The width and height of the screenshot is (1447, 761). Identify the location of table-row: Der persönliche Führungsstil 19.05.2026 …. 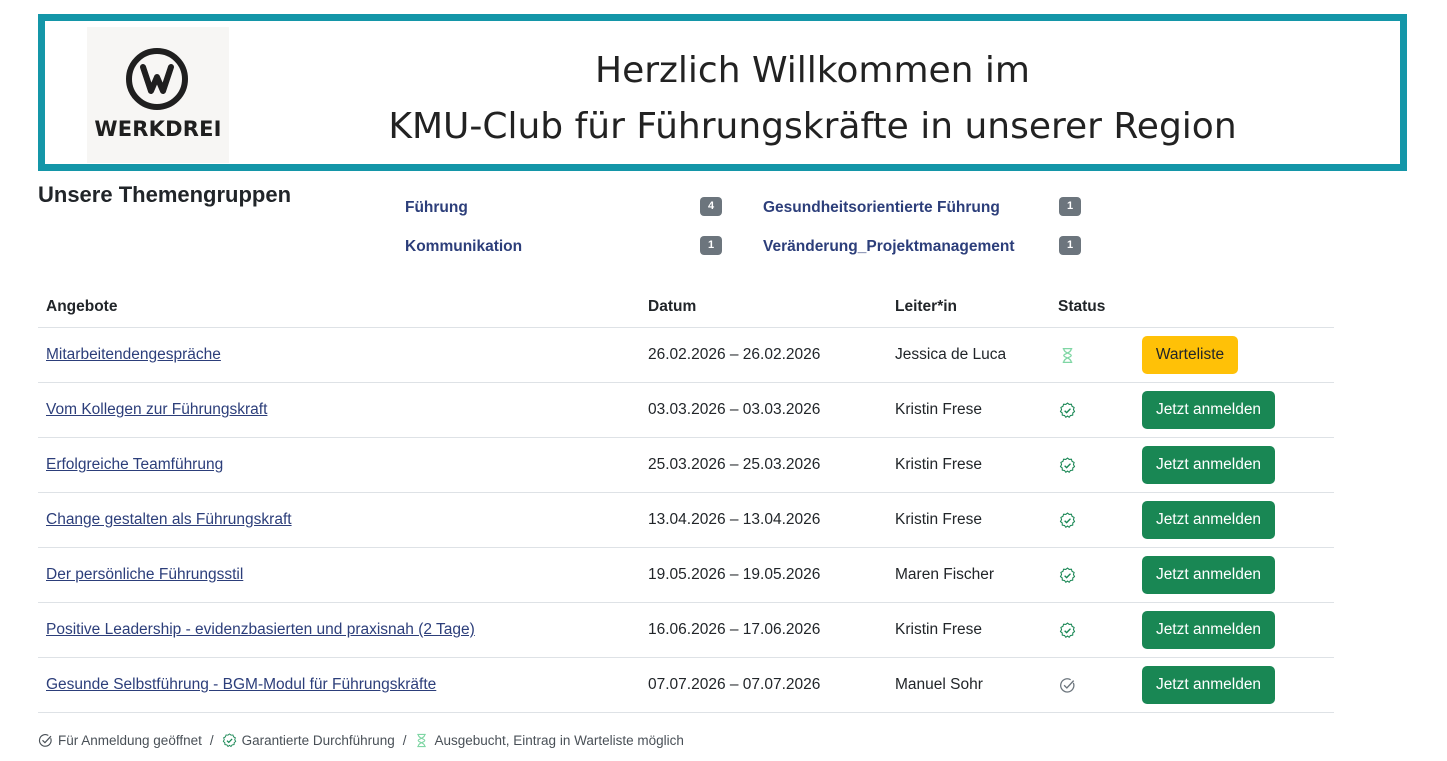
(686, 575).